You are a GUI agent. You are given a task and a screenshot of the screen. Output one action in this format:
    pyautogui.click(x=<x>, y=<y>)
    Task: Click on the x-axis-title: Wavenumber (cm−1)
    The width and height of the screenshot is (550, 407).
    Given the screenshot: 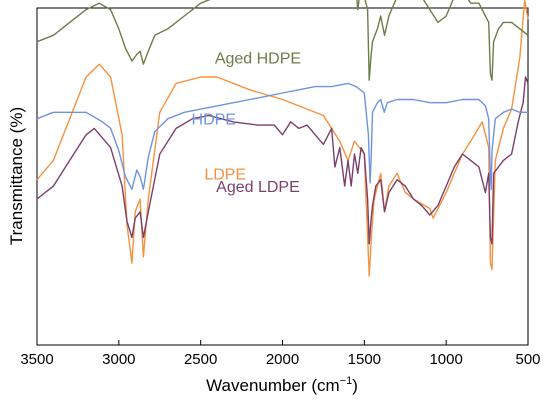 What is the action you would take?
    pyautogui.click(x=282, y=385)
    